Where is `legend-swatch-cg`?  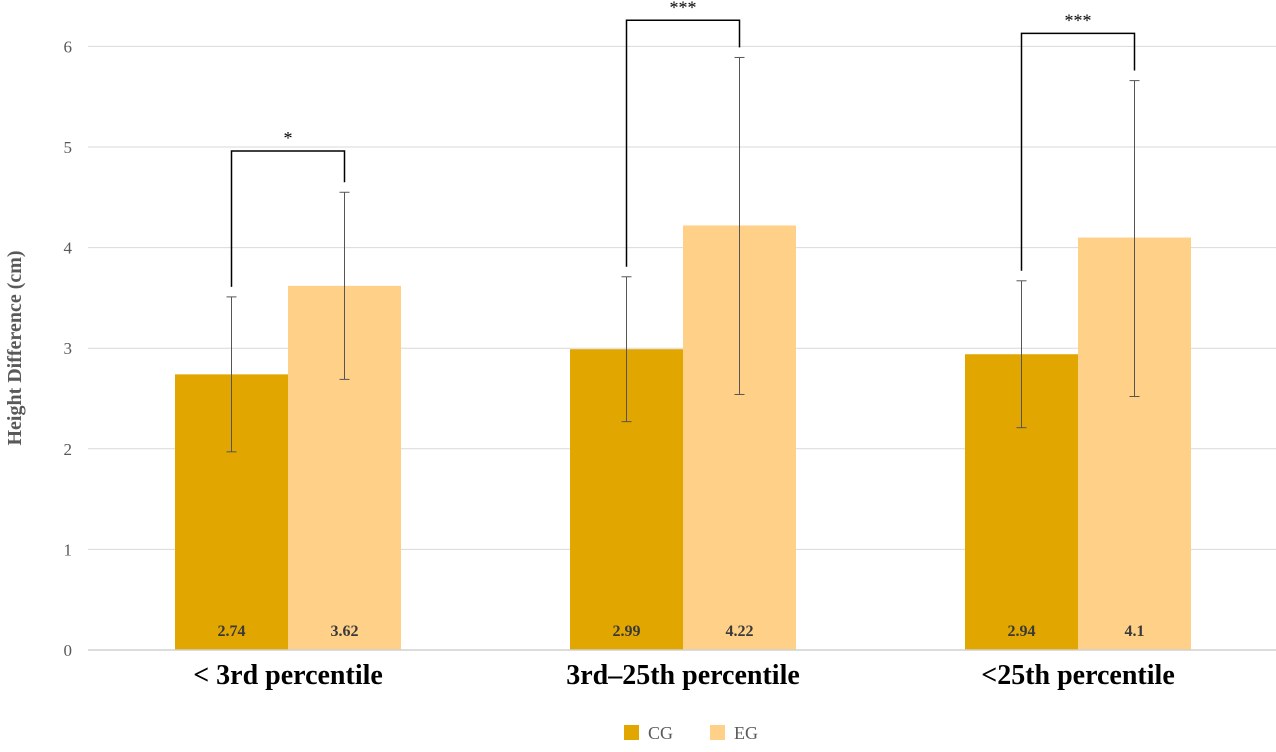 legend-swatch-cg is located at coordinates (631, 732).